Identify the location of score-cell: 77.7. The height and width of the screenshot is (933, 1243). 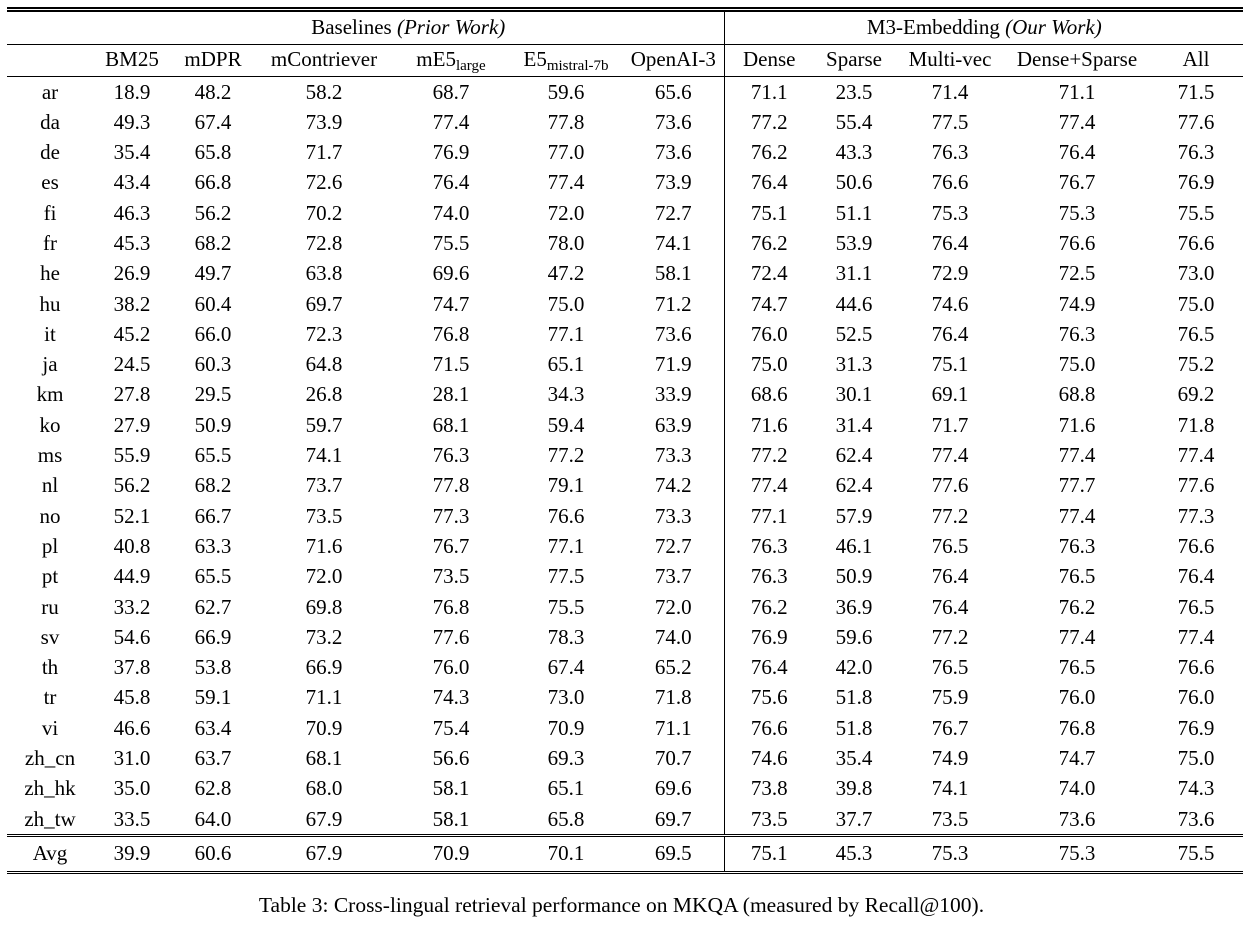
(1077, 485).